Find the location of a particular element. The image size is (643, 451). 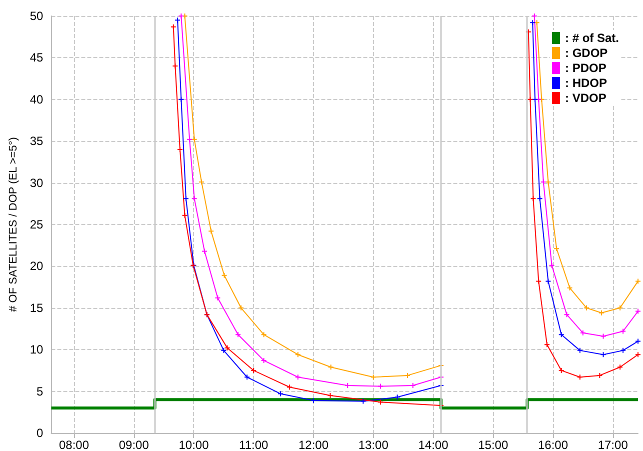

x-tick-label: 09:00 is located at coordinates (134, 444).